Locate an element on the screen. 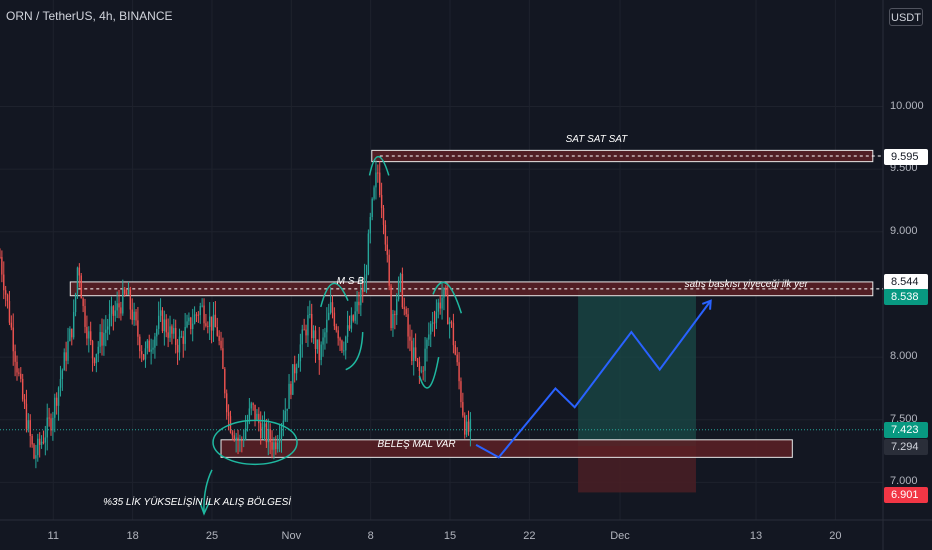  hs-arc is located at coordinates (429, 372).